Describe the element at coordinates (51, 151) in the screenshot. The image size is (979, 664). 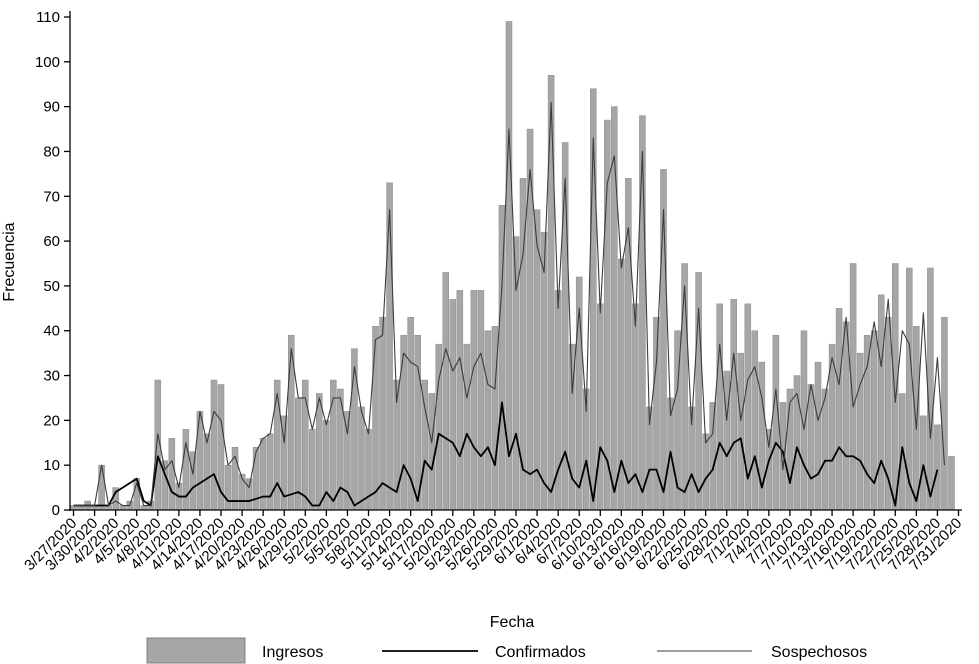
I see `y-tick-label: 80` at that location.